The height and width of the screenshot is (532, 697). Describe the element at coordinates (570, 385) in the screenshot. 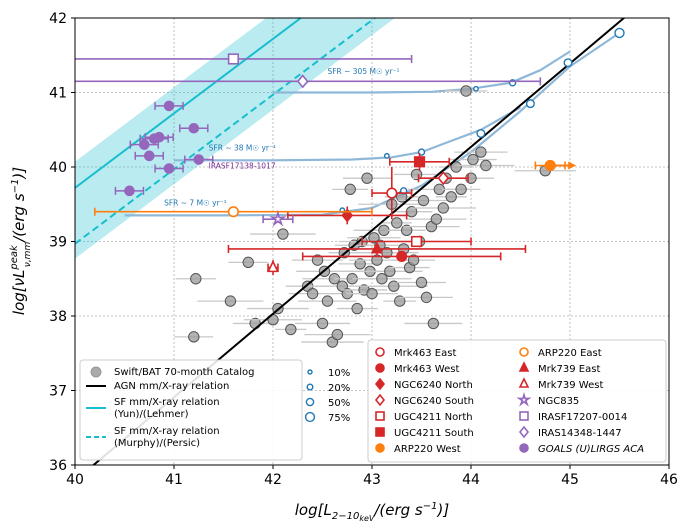

I see `legend-right-label: Mrk739 West` at that location.